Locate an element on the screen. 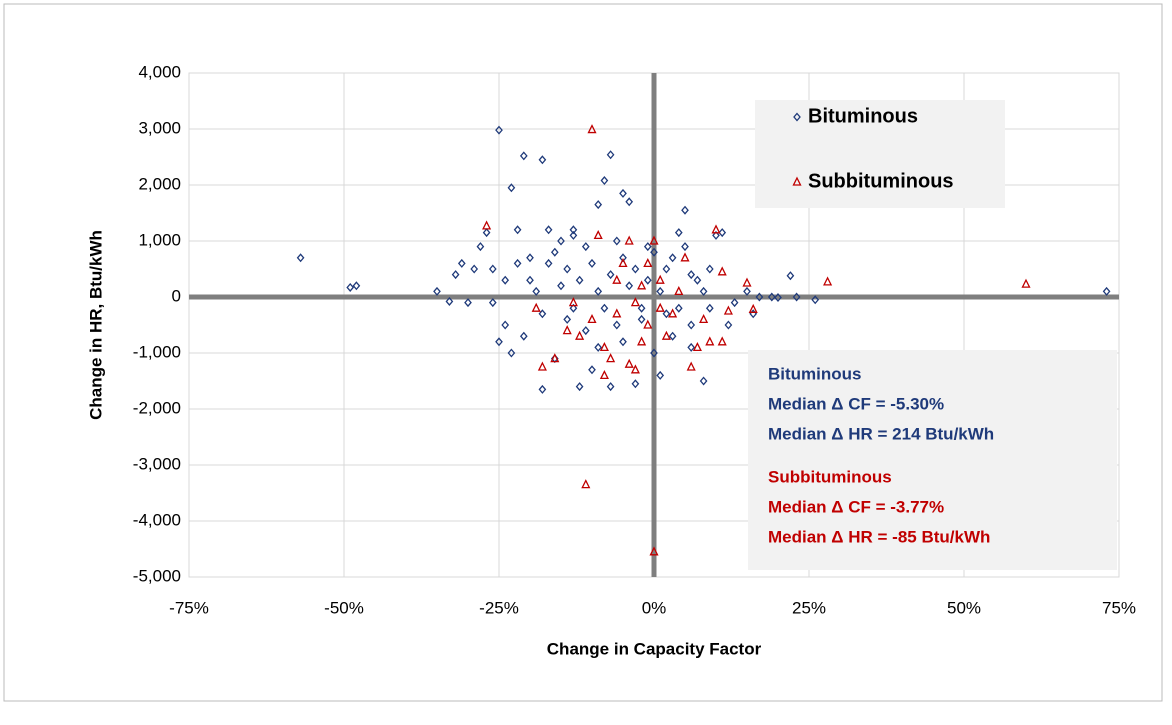  x-tick-label: 25% is located at coordinates (809, 607).